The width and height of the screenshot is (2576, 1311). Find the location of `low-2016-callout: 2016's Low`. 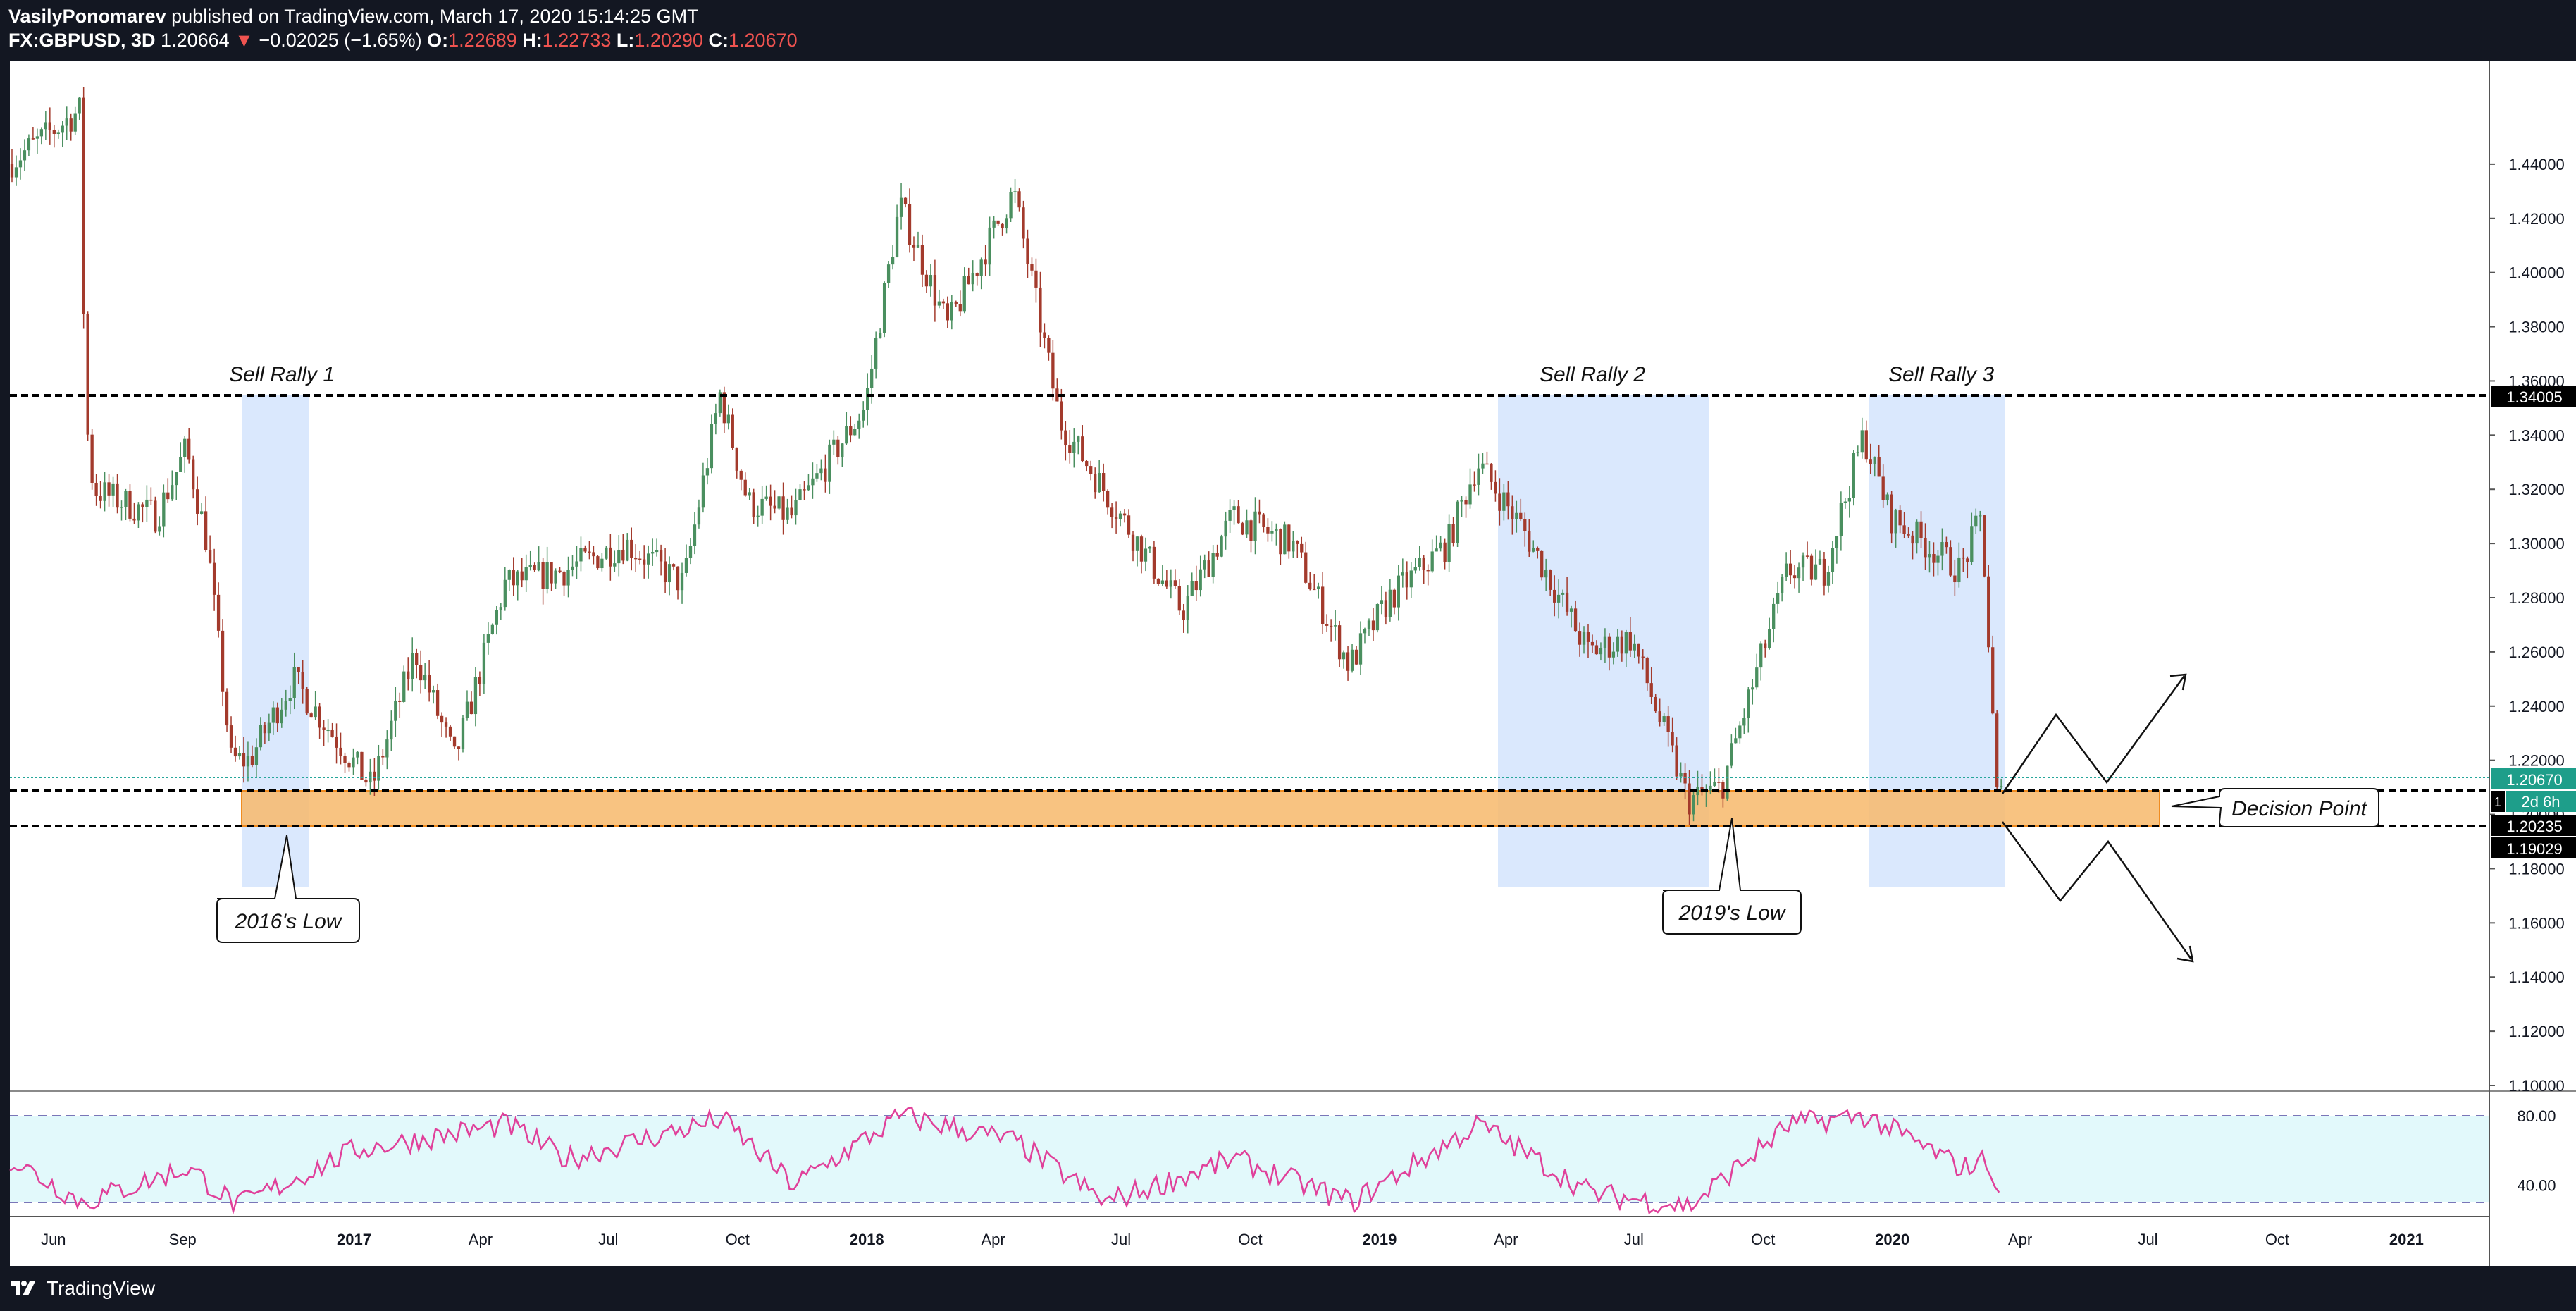

low-2016-callout: 2016's Low is located at coordinates (288, 889).